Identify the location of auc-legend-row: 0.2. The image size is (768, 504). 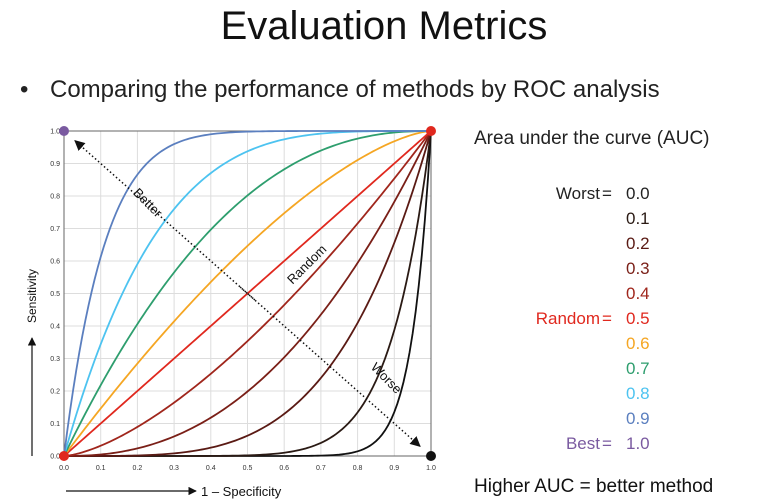
(604, 244).